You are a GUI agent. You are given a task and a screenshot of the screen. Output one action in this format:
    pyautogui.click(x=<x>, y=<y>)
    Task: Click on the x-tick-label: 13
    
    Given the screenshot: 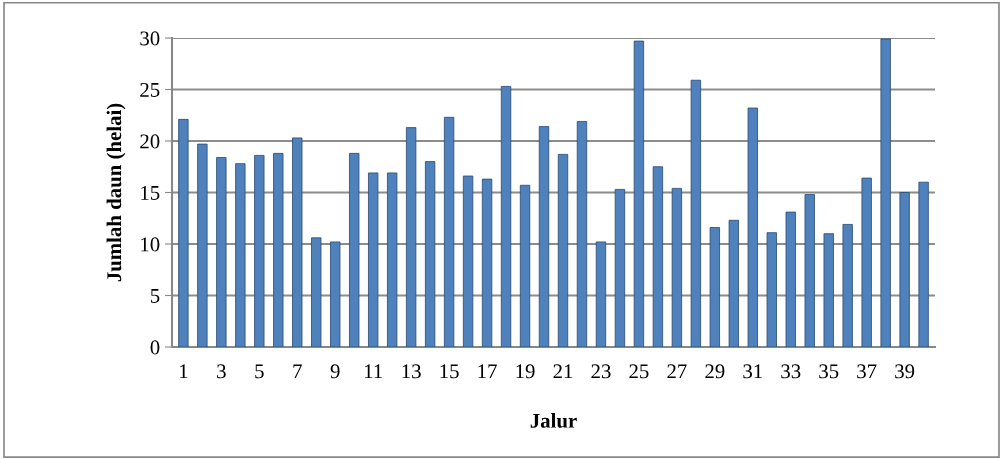 What is the action you would take?
    pyautogui.click(x=411, y=371)
    